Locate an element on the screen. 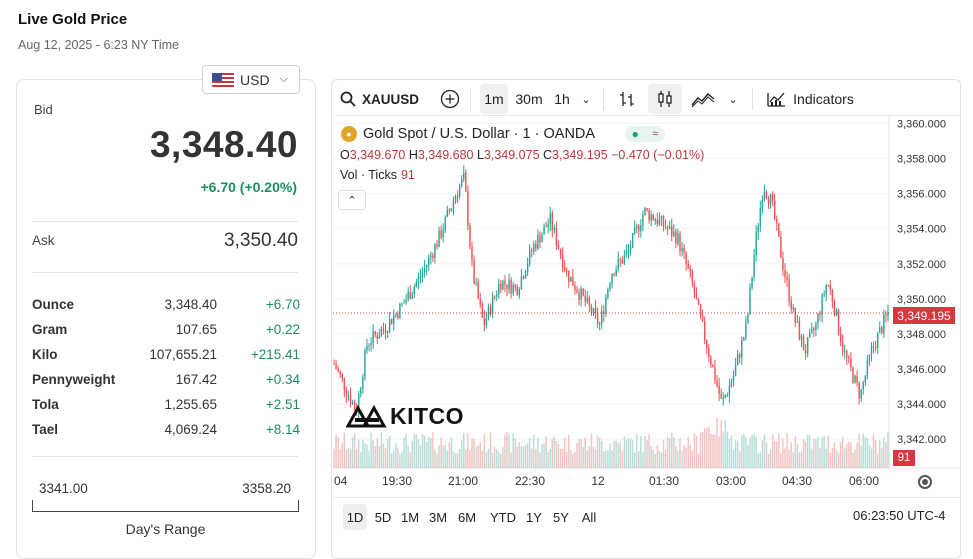 Image resolution: width=973 pixels, height=559 pixels. indicators-button: Indicators is located at coordinates (810, 99).